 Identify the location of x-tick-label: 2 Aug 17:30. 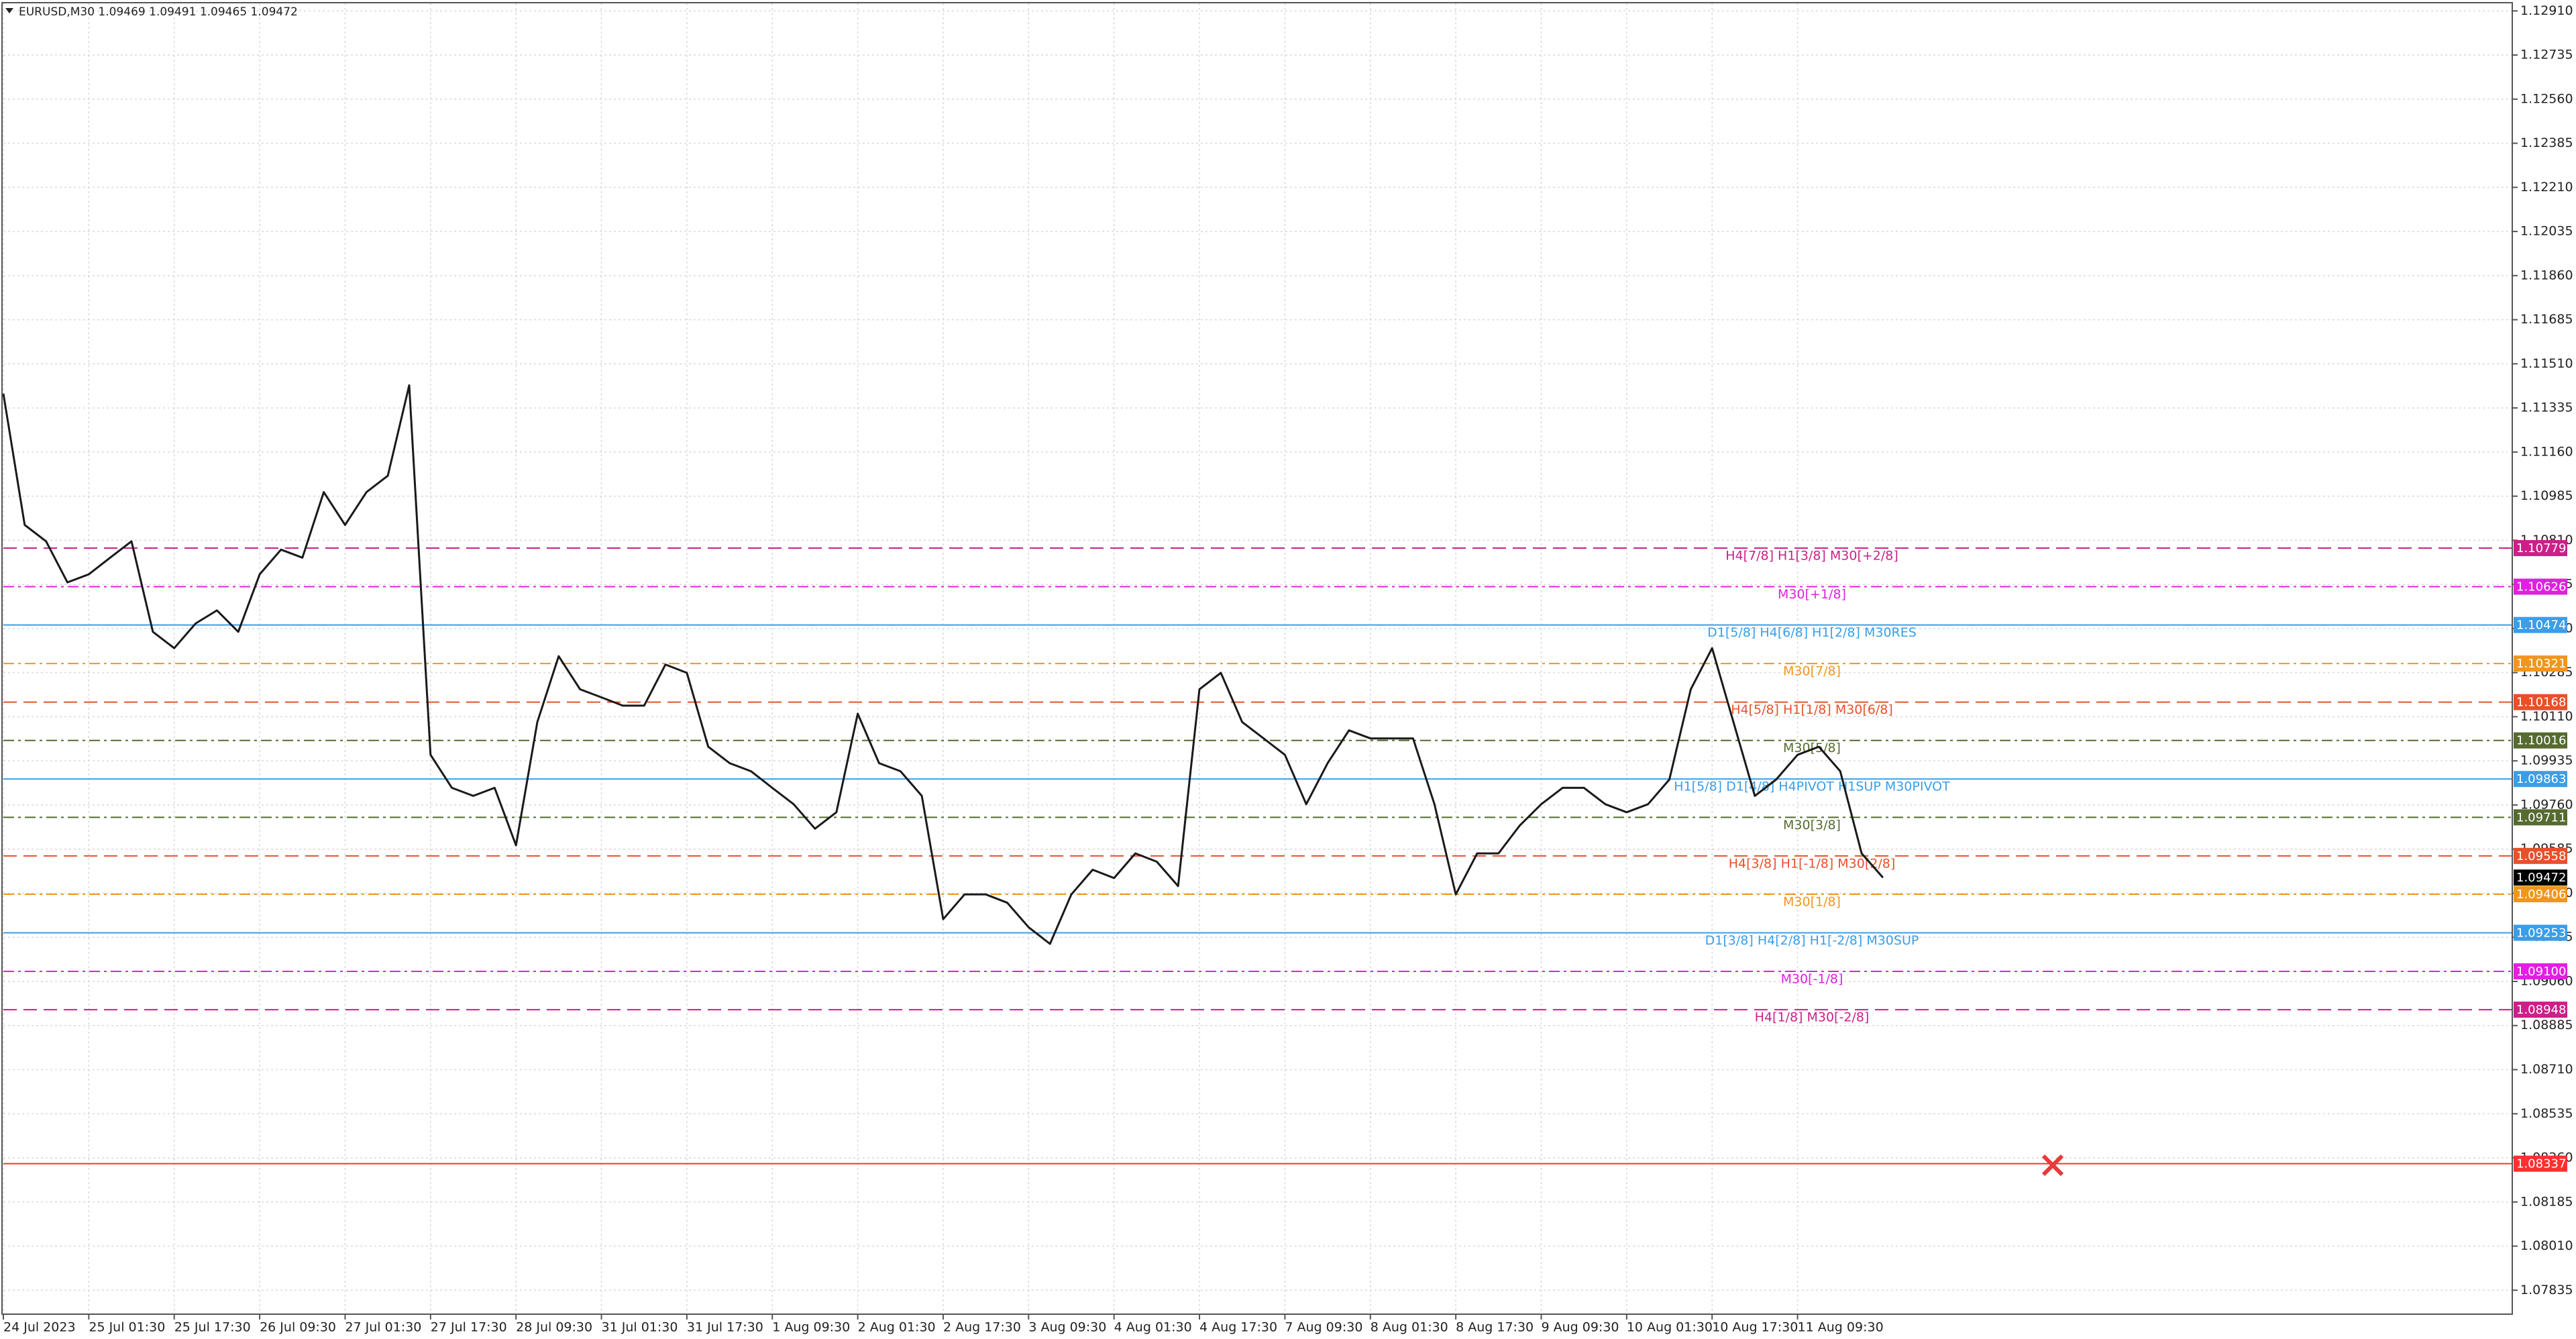
(982, 1327).